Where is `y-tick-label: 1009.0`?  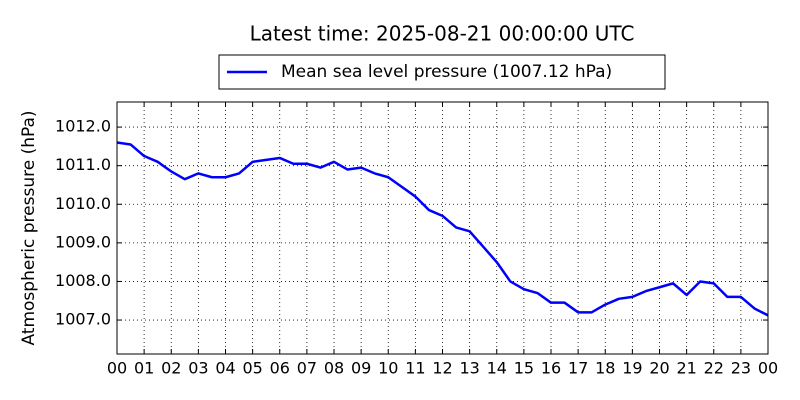 y-tick-label: 1009.0 is located at coordinates (83, 241).